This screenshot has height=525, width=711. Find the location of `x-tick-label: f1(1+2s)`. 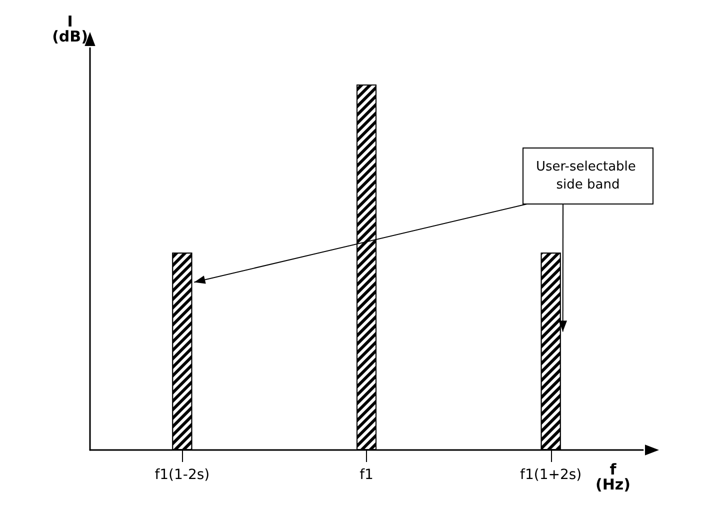

x-tick-label: f1(1+2s) is located at coordinates (551, 475).